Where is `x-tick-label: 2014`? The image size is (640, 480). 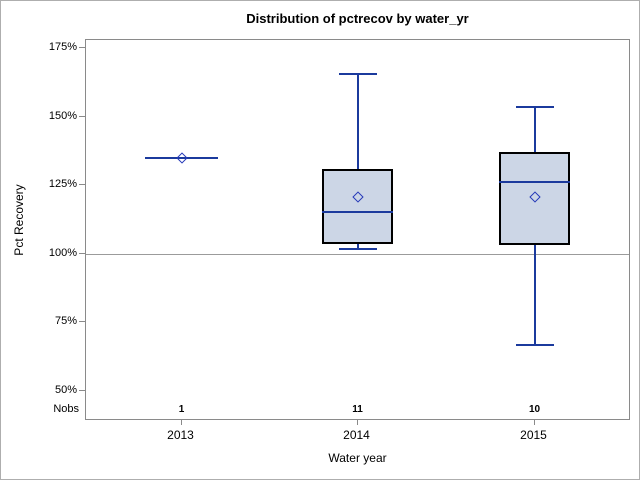
x-tick-label: 2014 is located at coordinates (356, 435).